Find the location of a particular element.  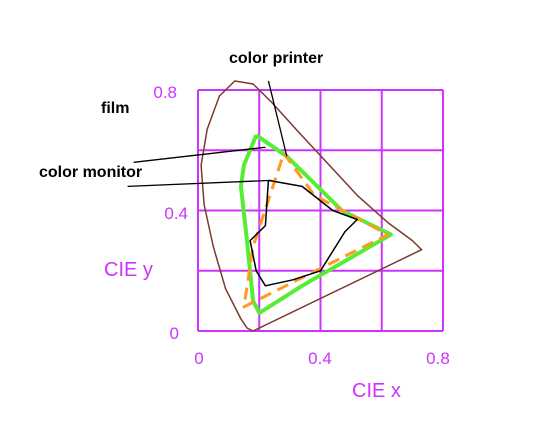

color-printer-label: color printer is located at coordinates (276, 58).